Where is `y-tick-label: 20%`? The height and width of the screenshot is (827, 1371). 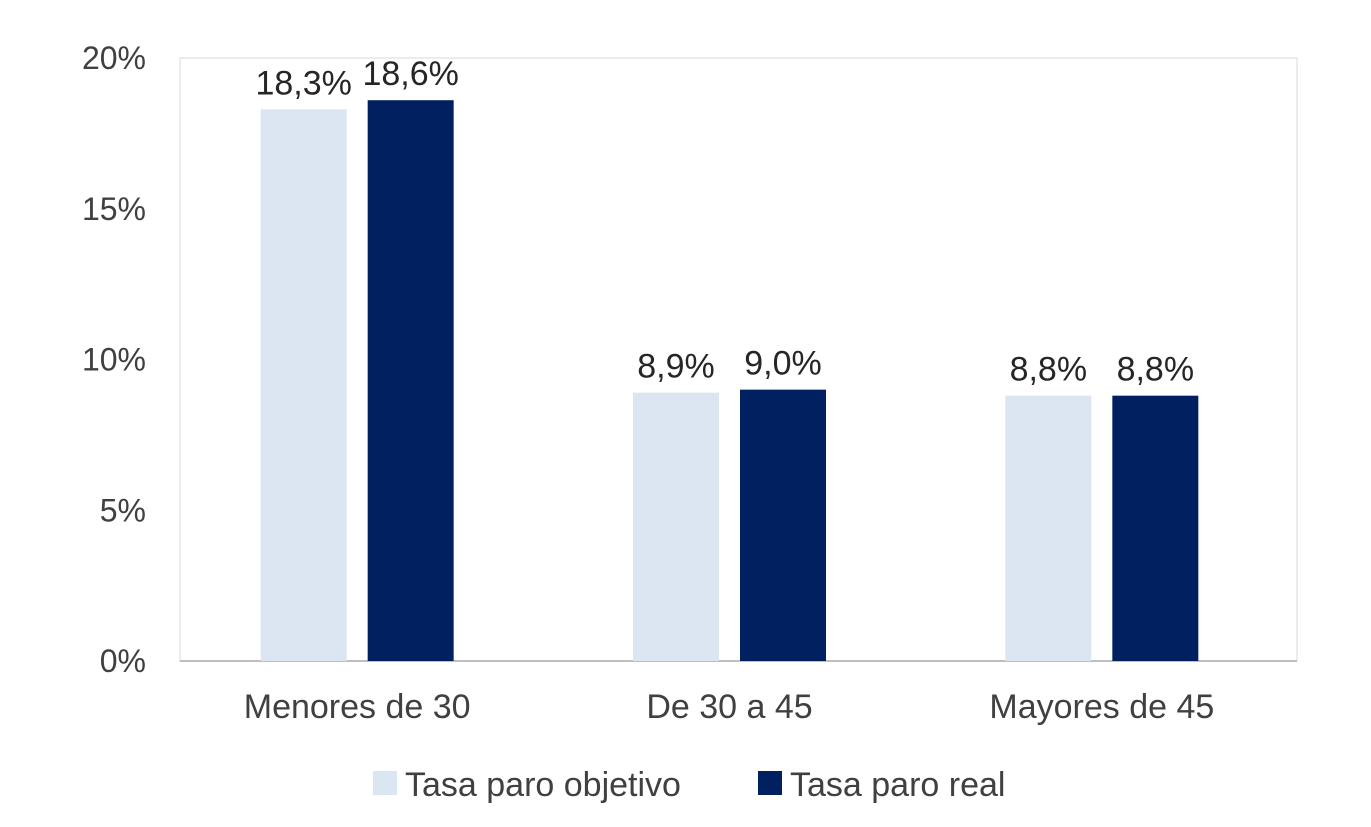
y-tick-label: 20% is located at coordinates (114, 58).